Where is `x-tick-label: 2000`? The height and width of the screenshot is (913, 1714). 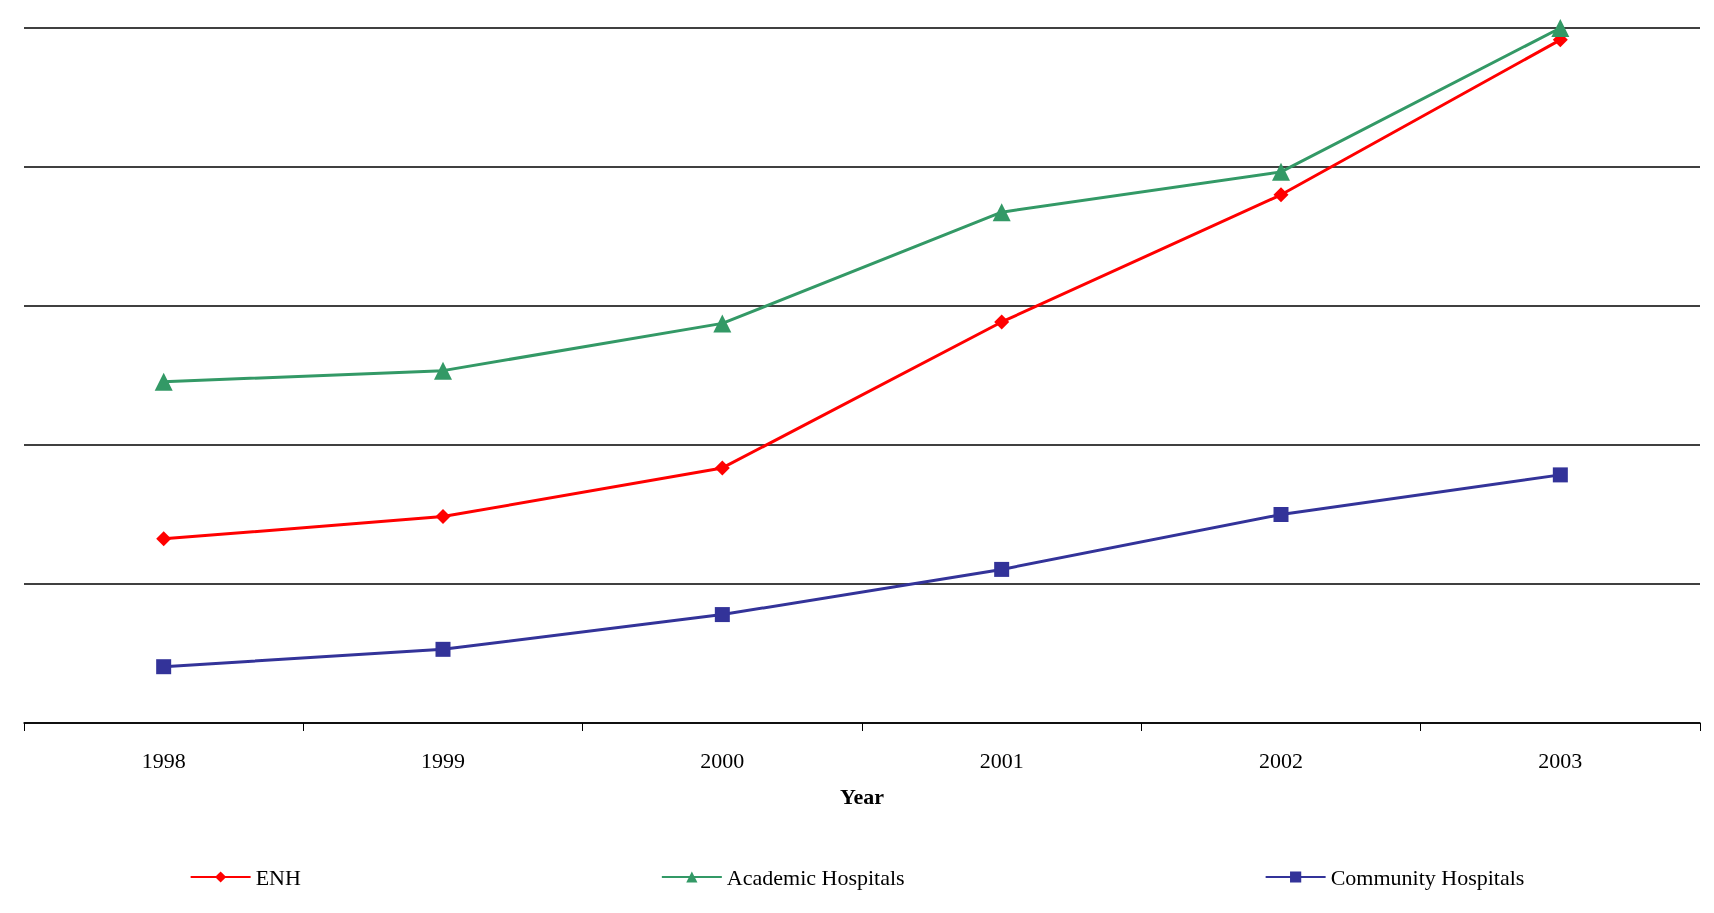 x-tick-label: 2000 is located at coordinates (722, 760).